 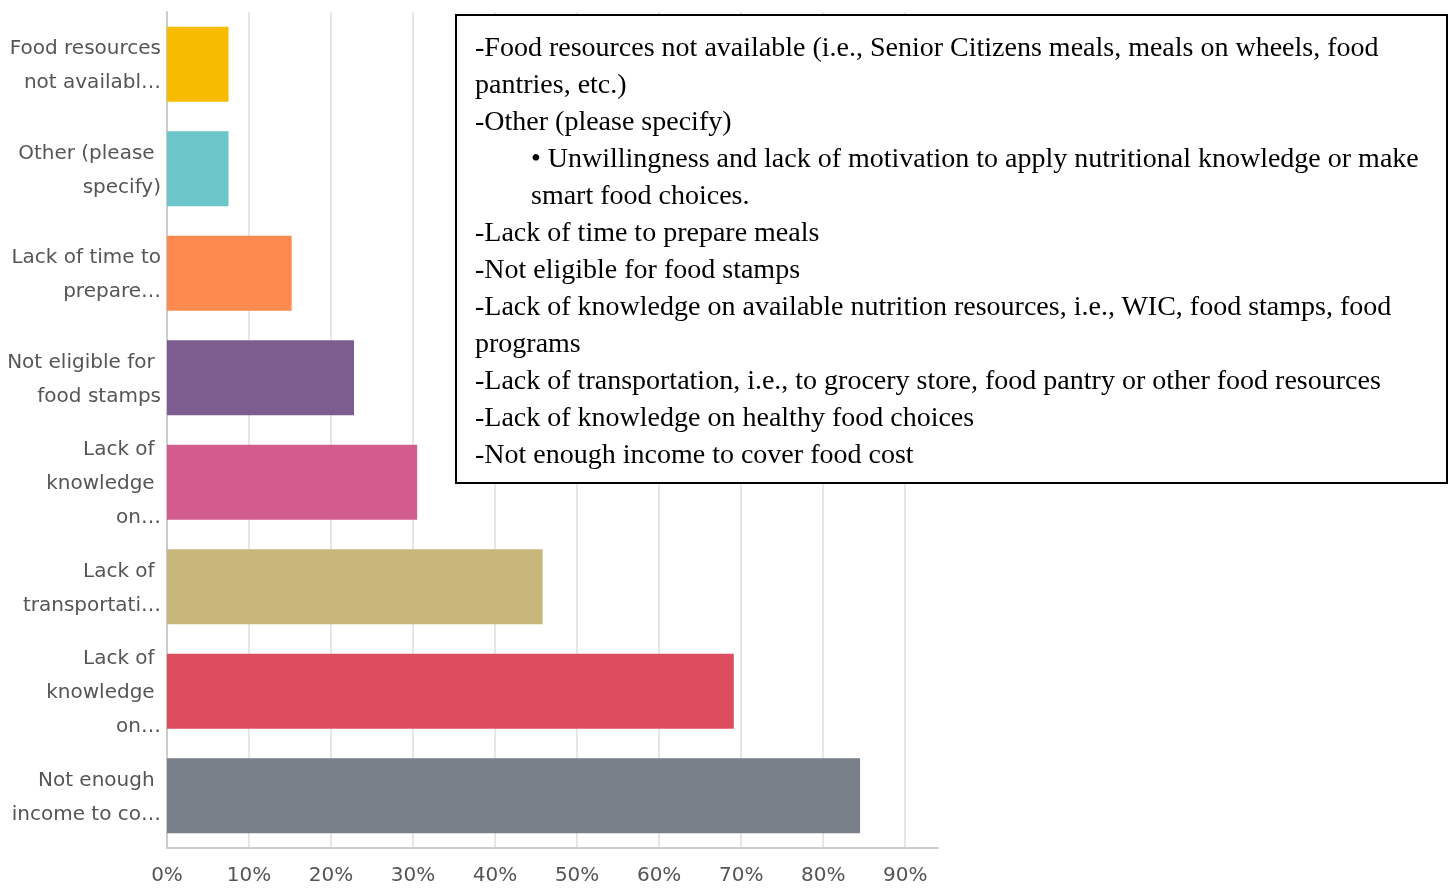 What do you see at coordinates (638, 269) in the screenshot?
I see `annotation: -Not eligible for food stamps` at bounding box center [638, 269].